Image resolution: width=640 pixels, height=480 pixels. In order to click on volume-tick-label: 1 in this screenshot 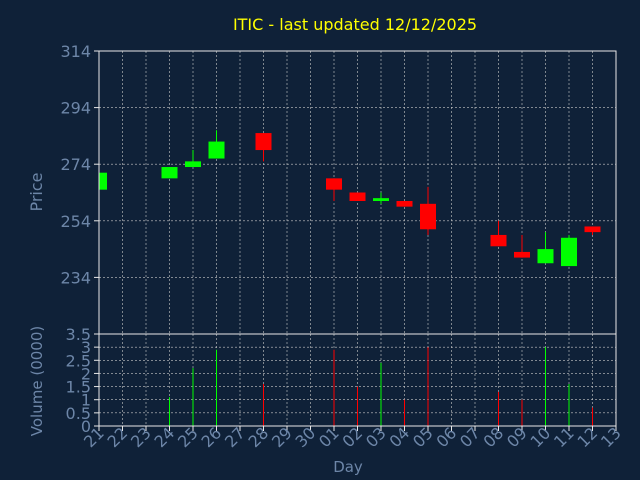, I will do `click(86, 400)`.